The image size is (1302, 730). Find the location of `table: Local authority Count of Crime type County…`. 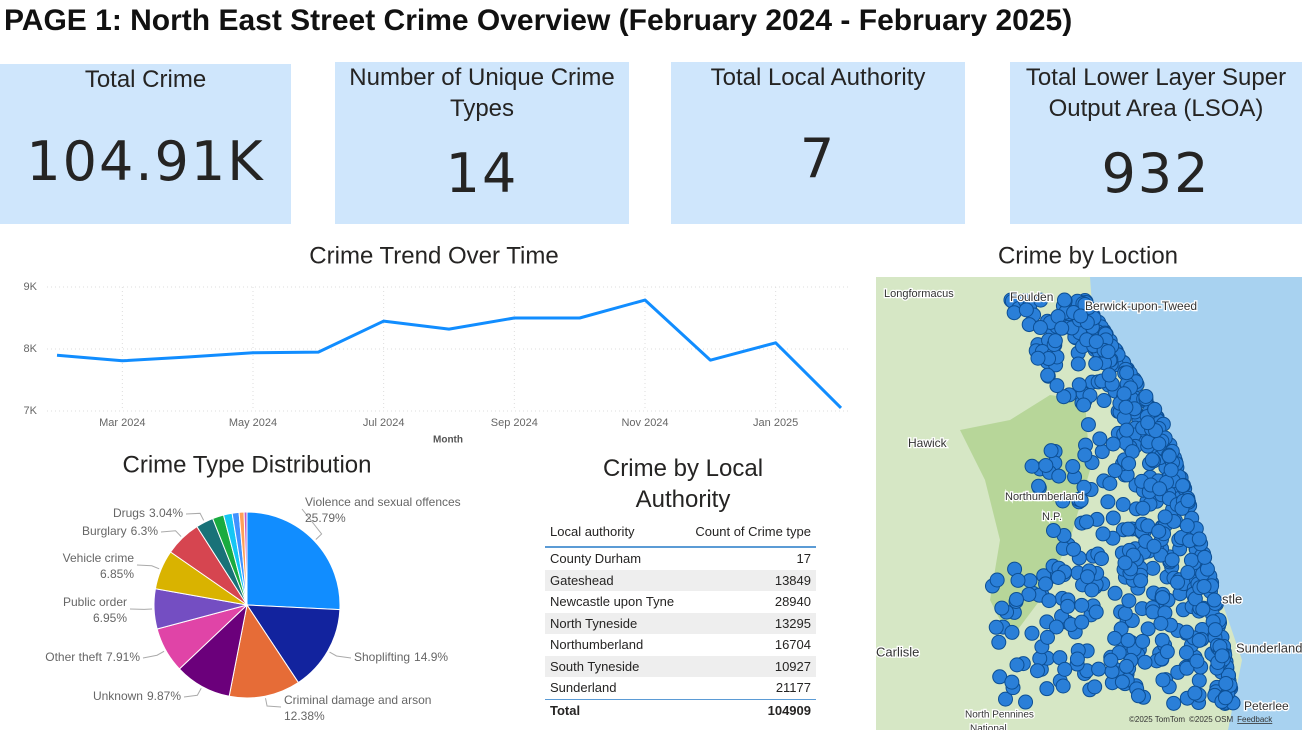

table: Local authority Count of Crime type County… is located at coordinates (680, 618).